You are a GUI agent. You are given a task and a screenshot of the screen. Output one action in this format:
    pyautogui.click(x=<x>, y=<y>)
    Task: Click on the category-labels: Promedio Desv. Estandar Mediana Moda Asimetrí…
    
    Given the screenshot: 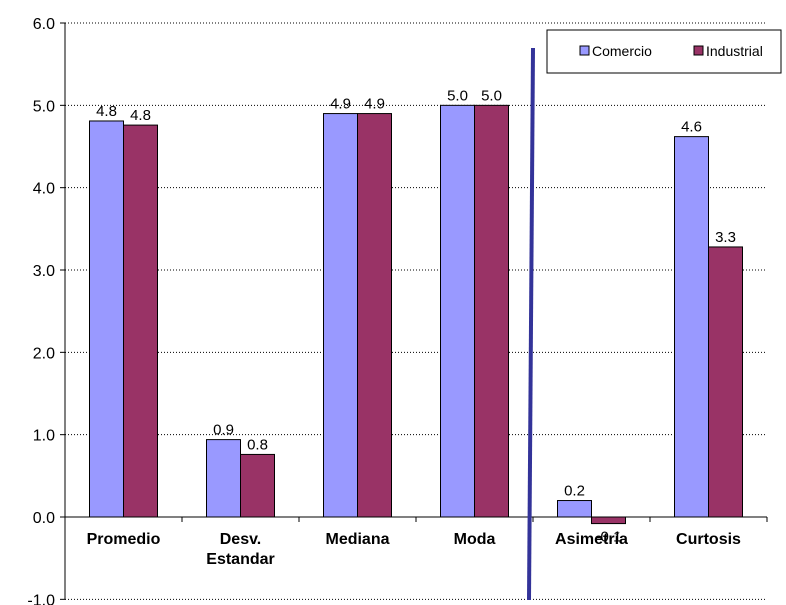 What is the action you would take?
    pyautogui.click(x=414, y=549)
    